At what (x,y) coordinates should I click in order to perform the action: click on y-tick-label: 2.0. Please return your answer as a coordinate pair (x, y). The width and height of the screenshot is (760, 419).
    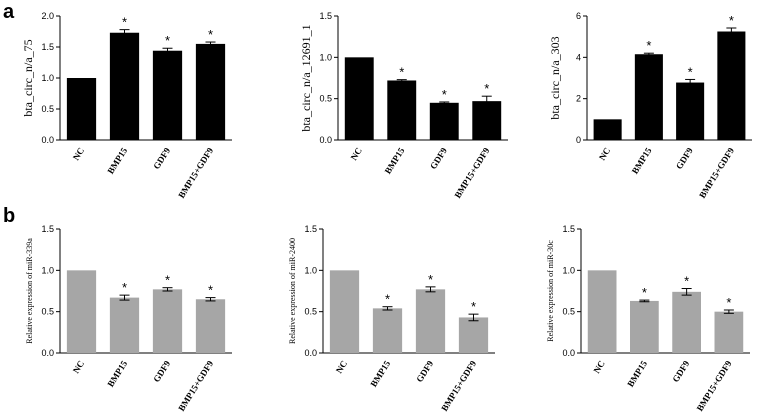
    Looking at the image, I should click on (47, 16).